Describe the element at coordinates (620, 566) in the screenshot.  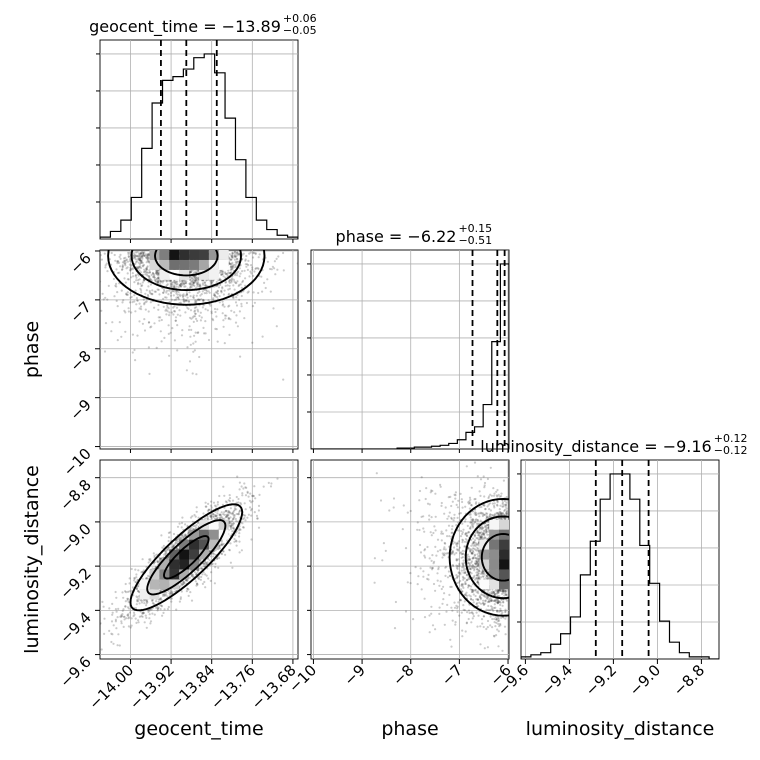
I see `histogram-luminosity_distance` at that location.